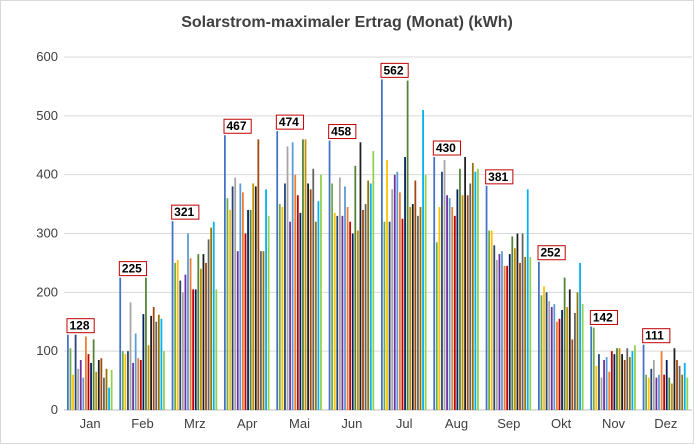  I want to click on peak-label: 562, so click(394, 70).